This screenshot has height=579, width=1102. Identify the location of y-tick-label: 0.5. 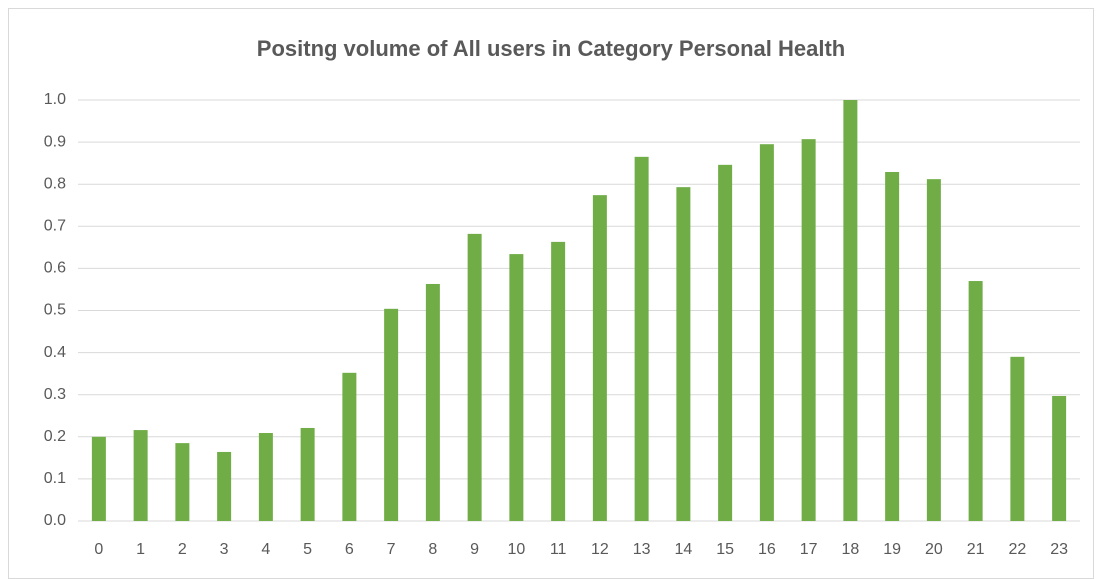
(55, 310).